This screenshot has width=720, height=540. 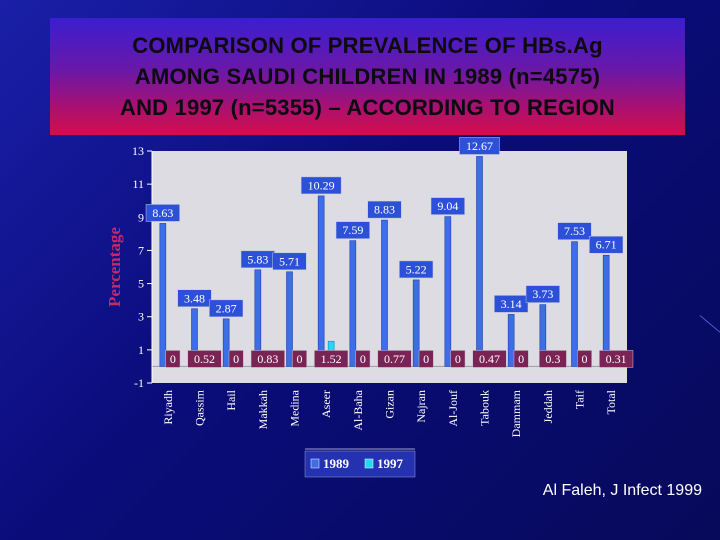 I want to click on bar-1989-al-baha, so click(x=353, y=303).